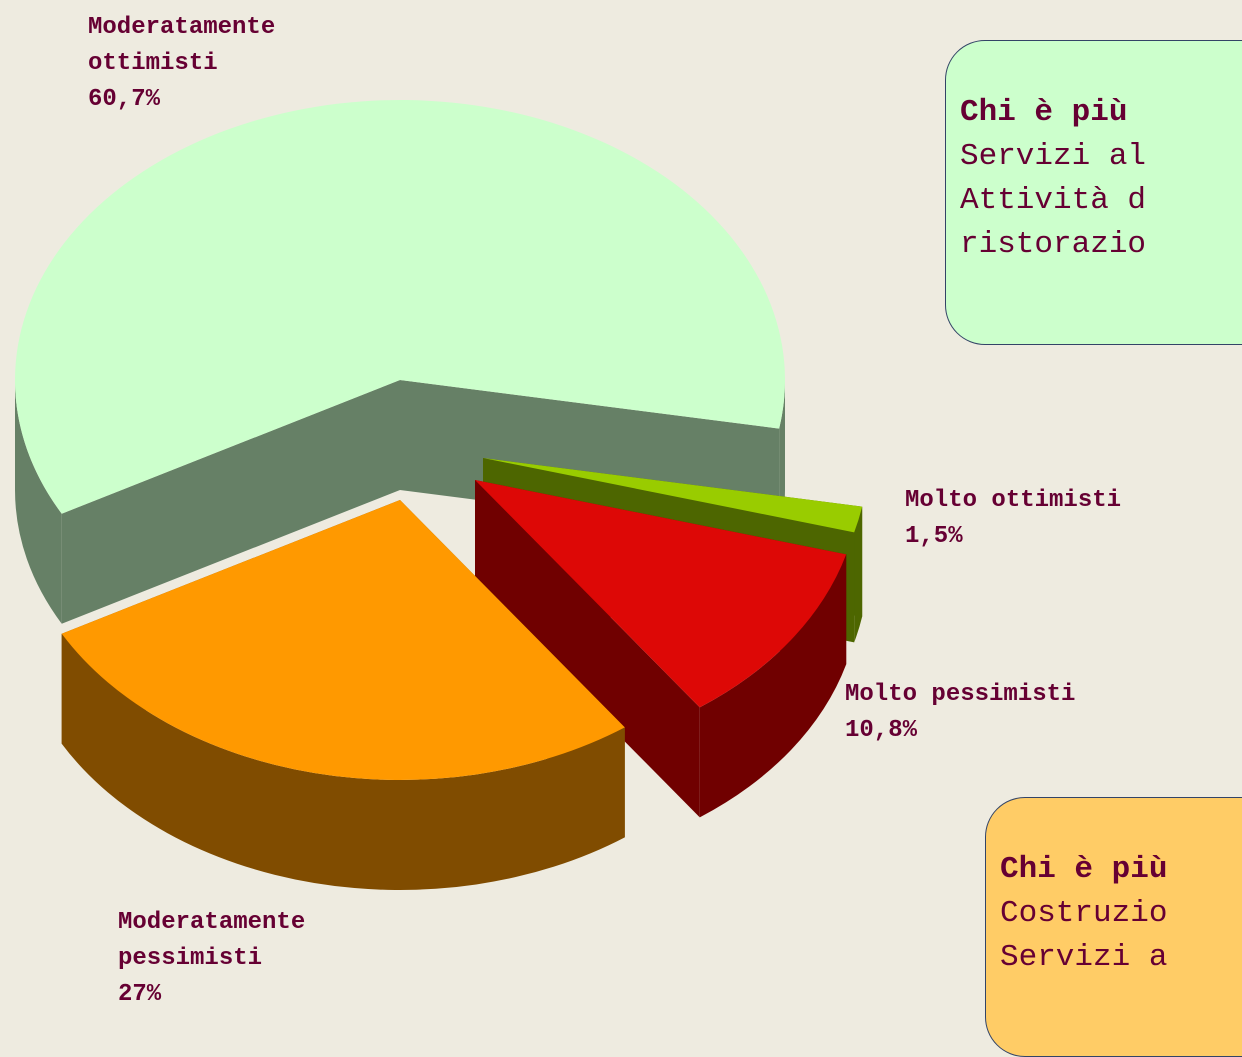  What do you see at coordinates (1053, 244) in the screenshot?
I see `annotation-line: ristorazio` at bounding box center [1053, 244].